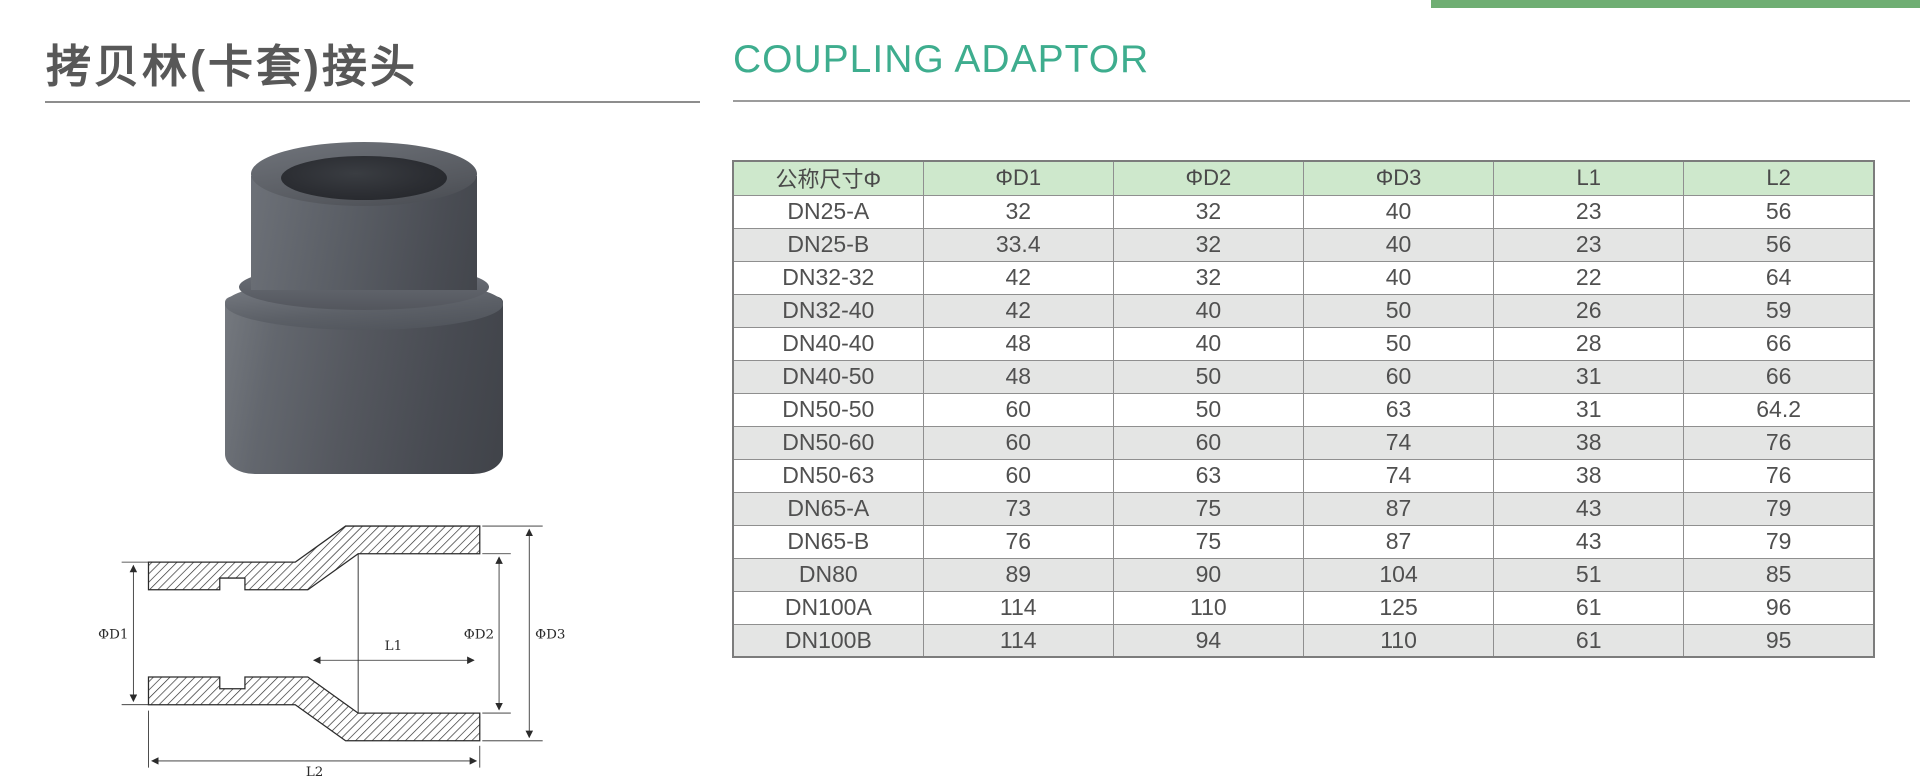 Image resolution: width=1920 pixels, height=781 pixels. I want to click on table-cell: 51, so click(1589, 574).